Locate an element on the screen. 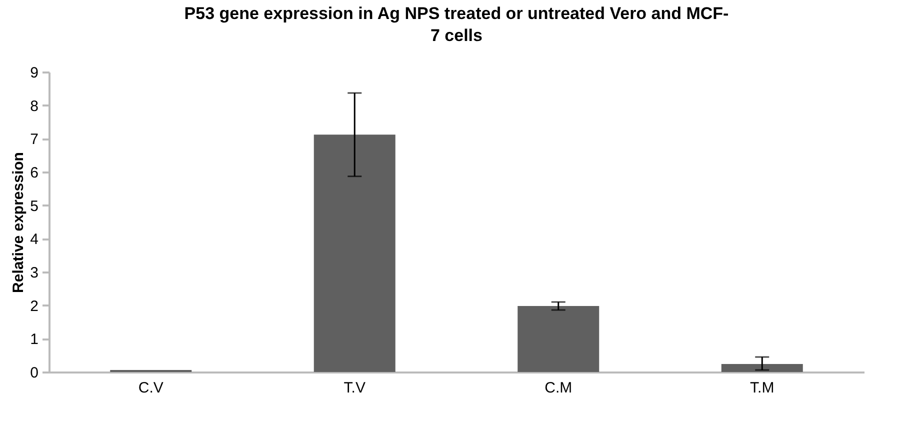 The image size is (909, 441). x-tick-label: T.M is located at coordinates (762, 388).